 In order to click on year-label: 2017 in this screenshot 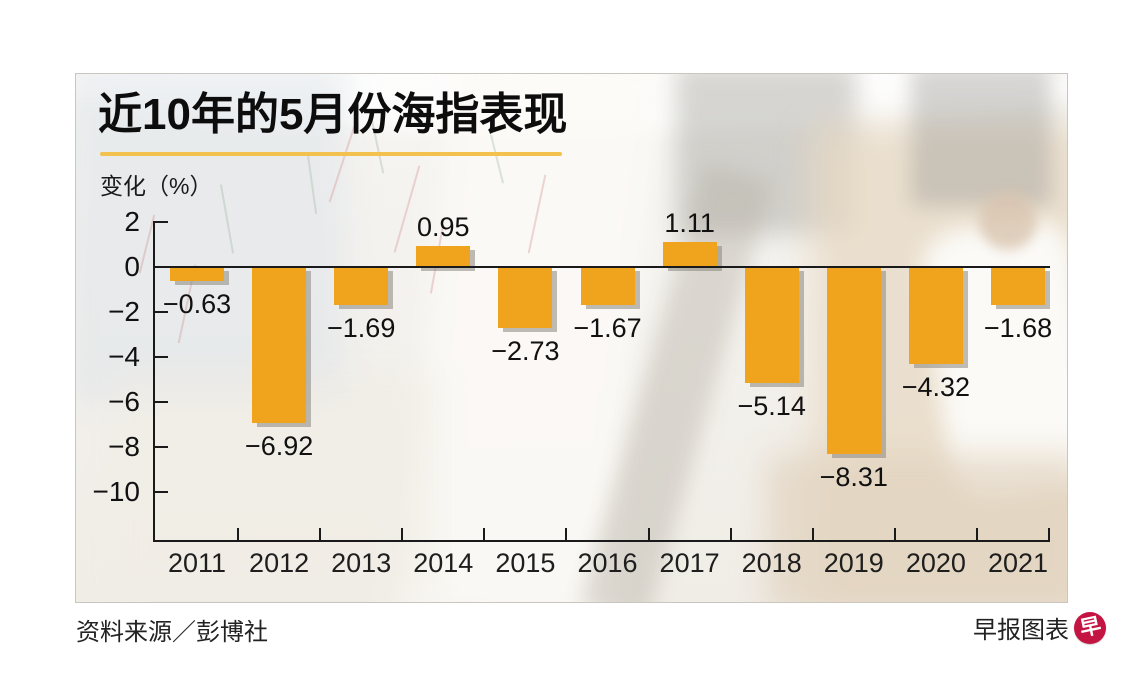, I will do `click(689, 563)`.